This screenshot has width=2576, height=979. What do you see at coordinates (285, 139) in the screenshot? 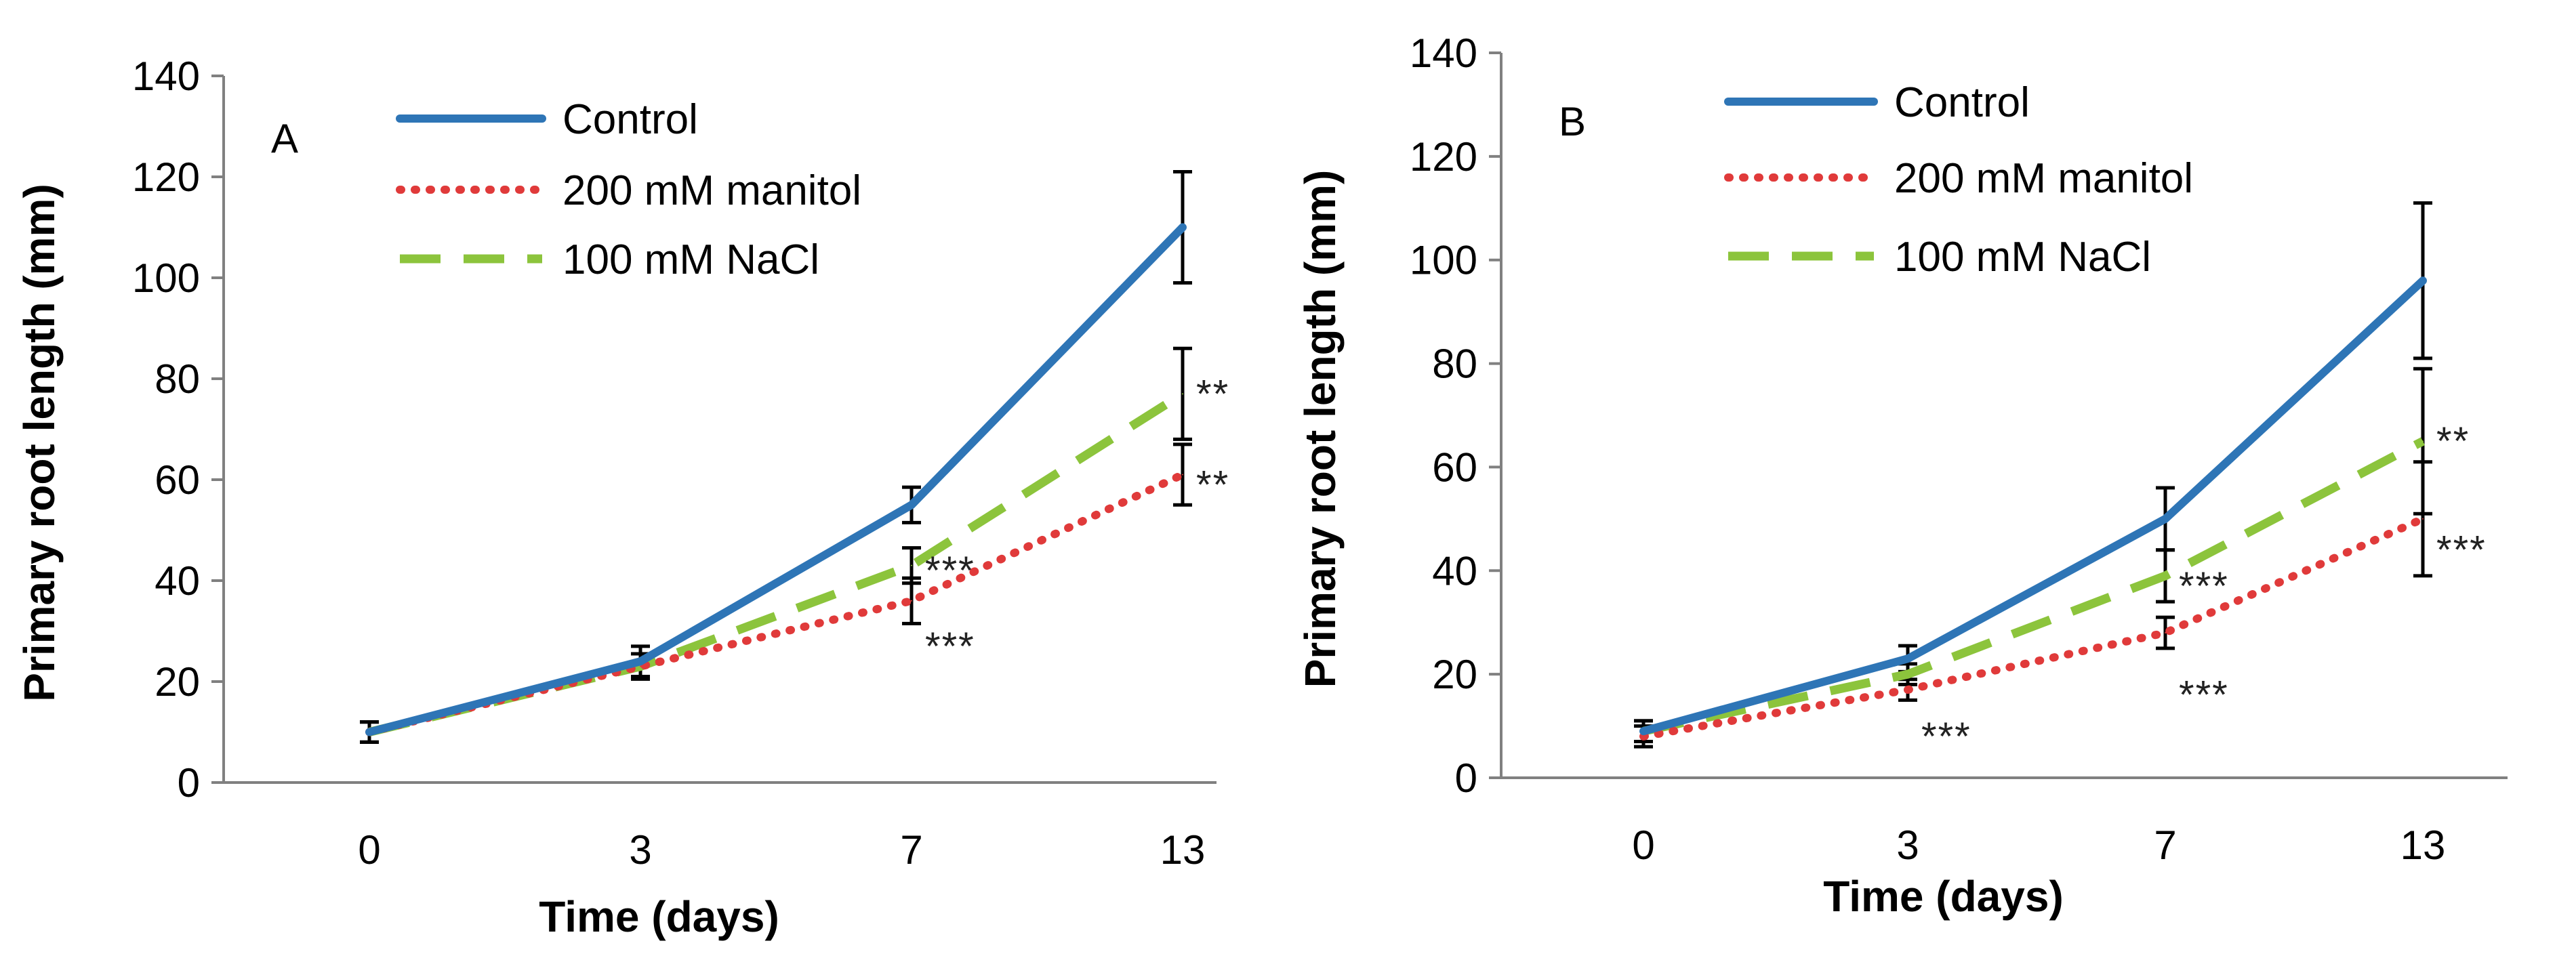
I see `panel-label: A` at bounding box center [285, 139].